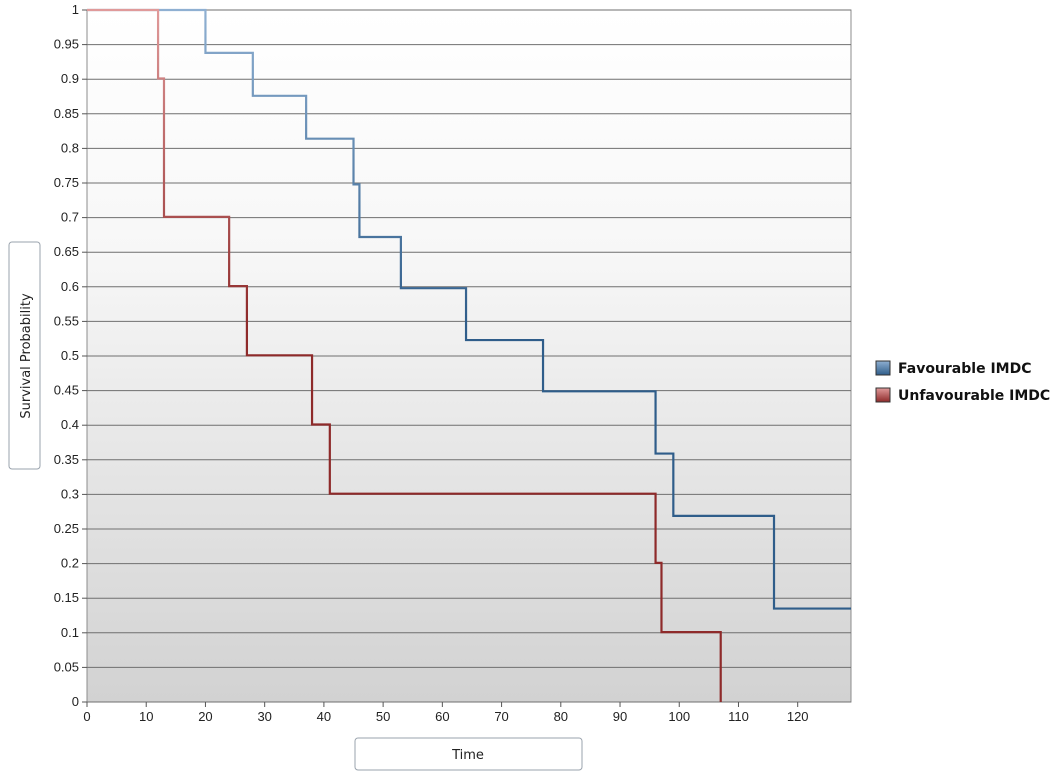 Image resolution: width=1063 pixels, height=776 pixels. I want to click on y-tick-label: 0.4, so click(70, 424).